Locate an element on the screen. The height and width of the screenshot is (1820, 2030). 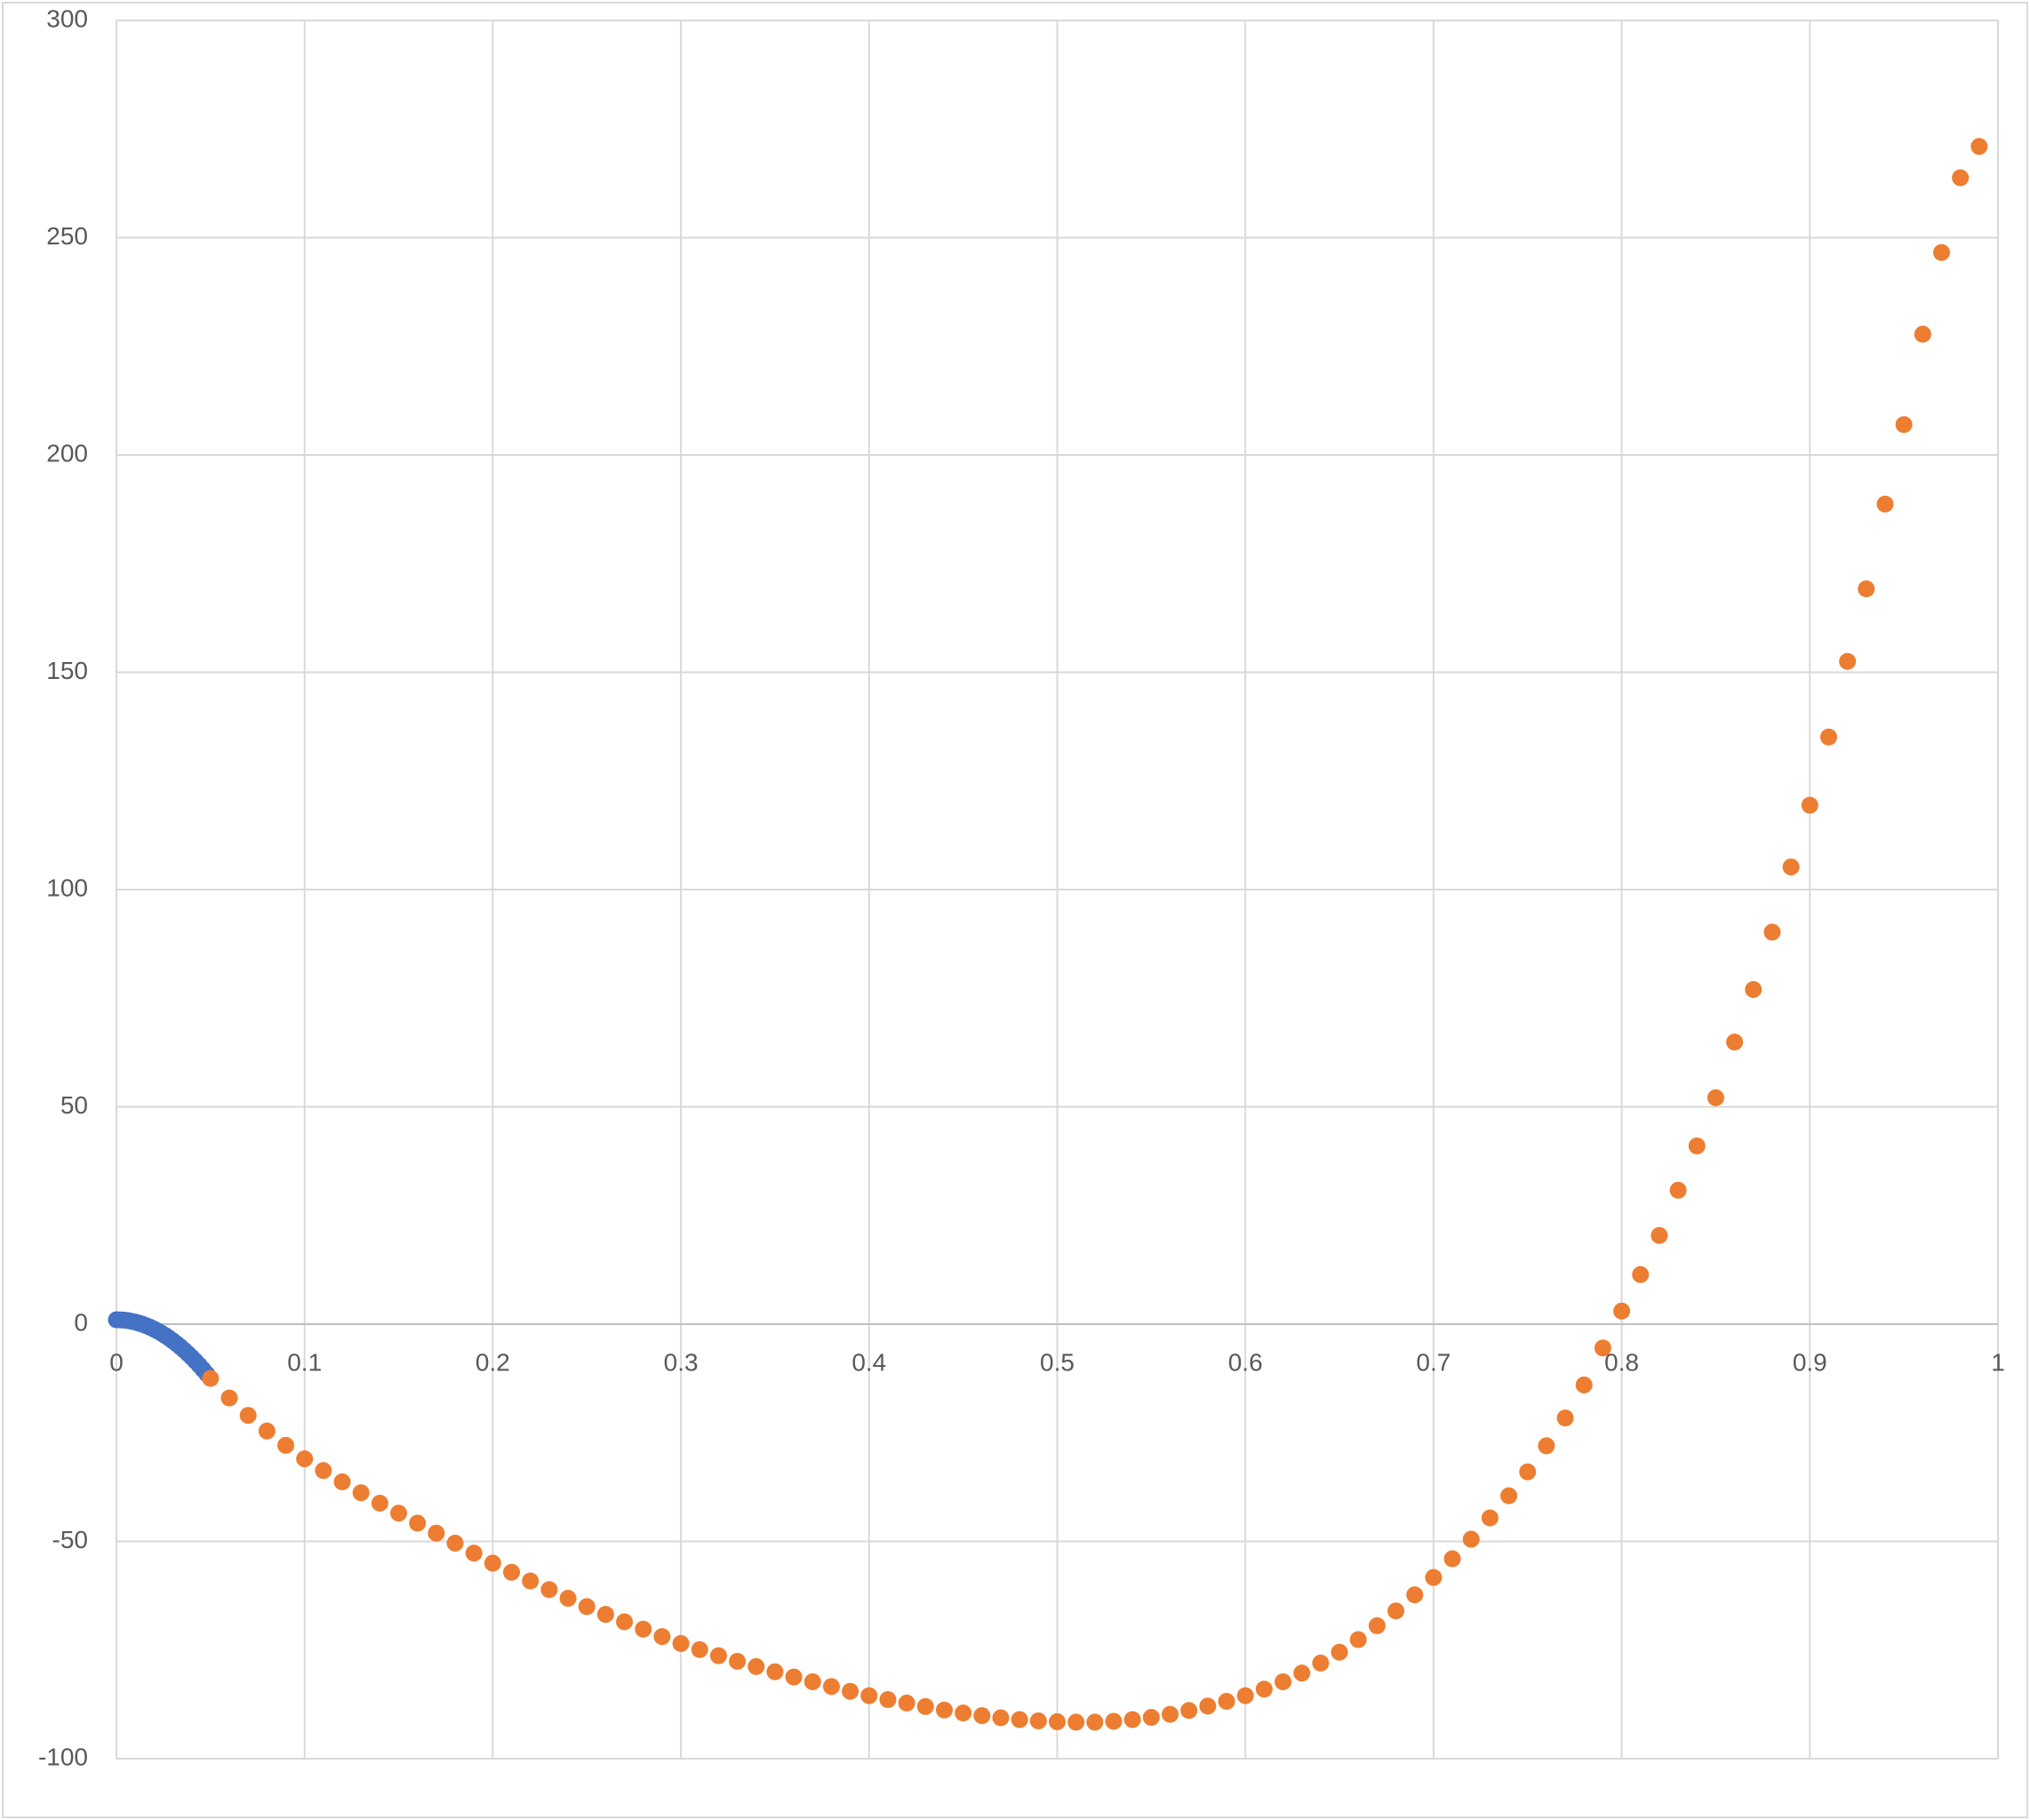
y-tick-label: 200 is located at coordinates (67, 453).